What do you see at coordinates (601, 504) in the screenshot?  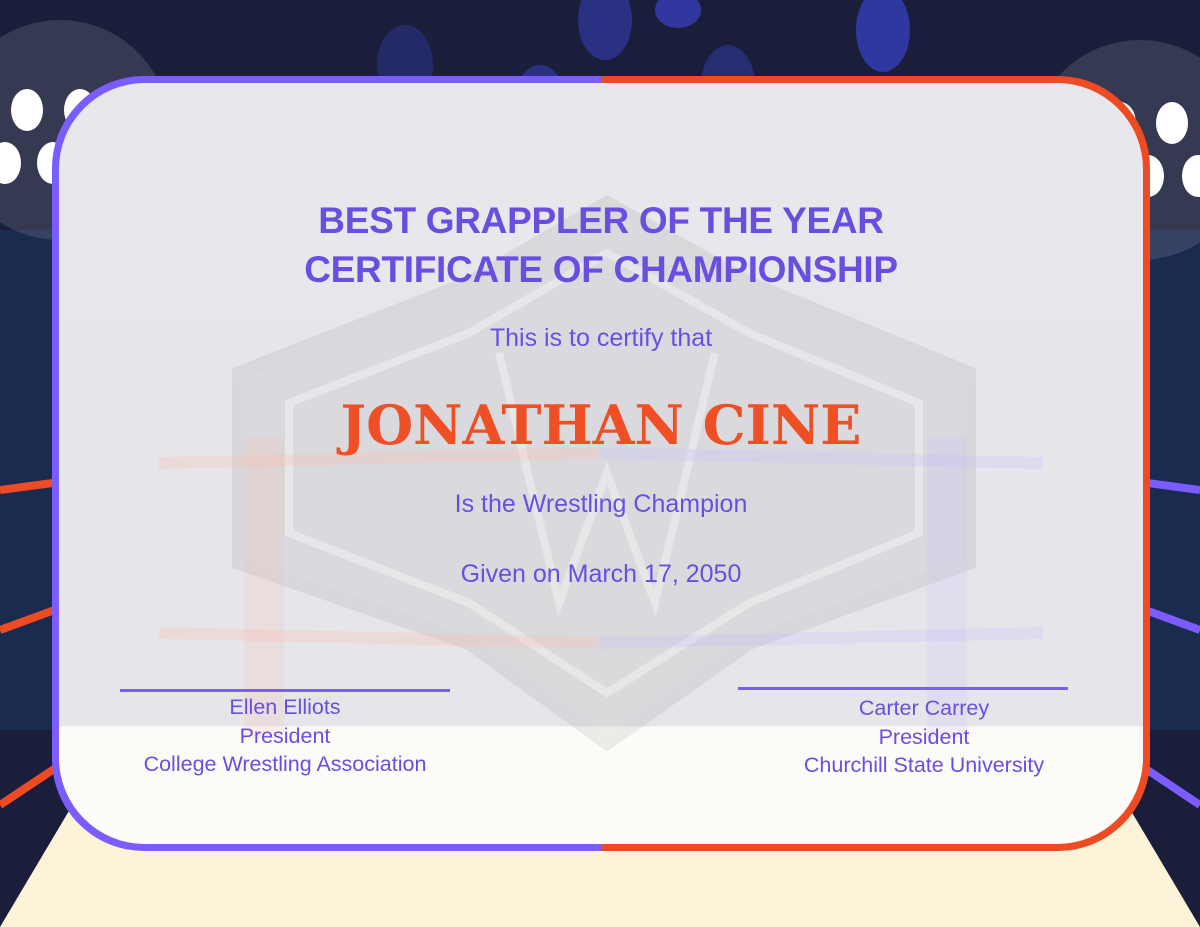 I see `award-text: Is the Wrestling Champion` at bounding box center [601, 504].